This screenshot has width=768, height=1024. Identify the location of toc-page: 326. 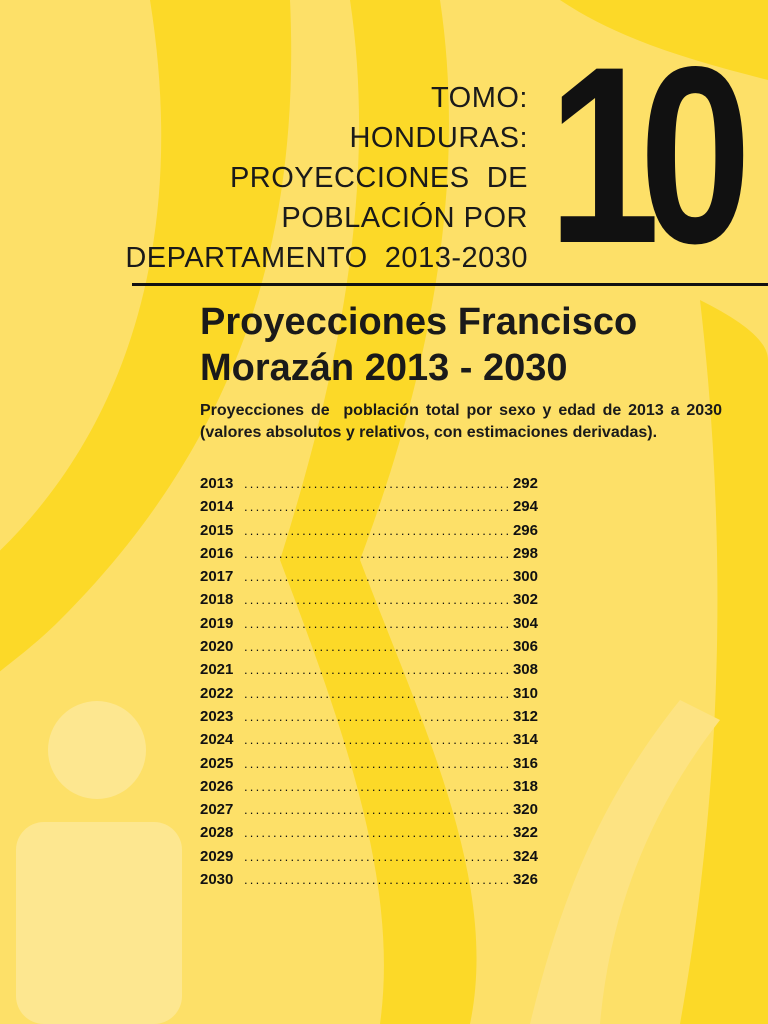
(525, 880).